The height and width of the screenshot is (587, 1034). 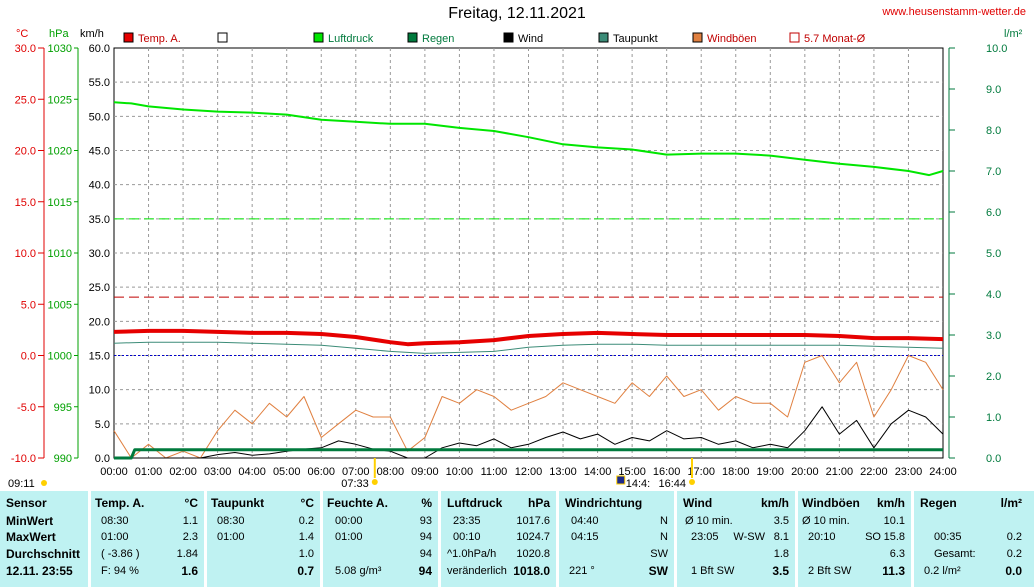 What do you see at coordinates (357, 503) in the screenshot?
I see `feuchte-title: Feuchte A.` at bounding box center [357, 503].